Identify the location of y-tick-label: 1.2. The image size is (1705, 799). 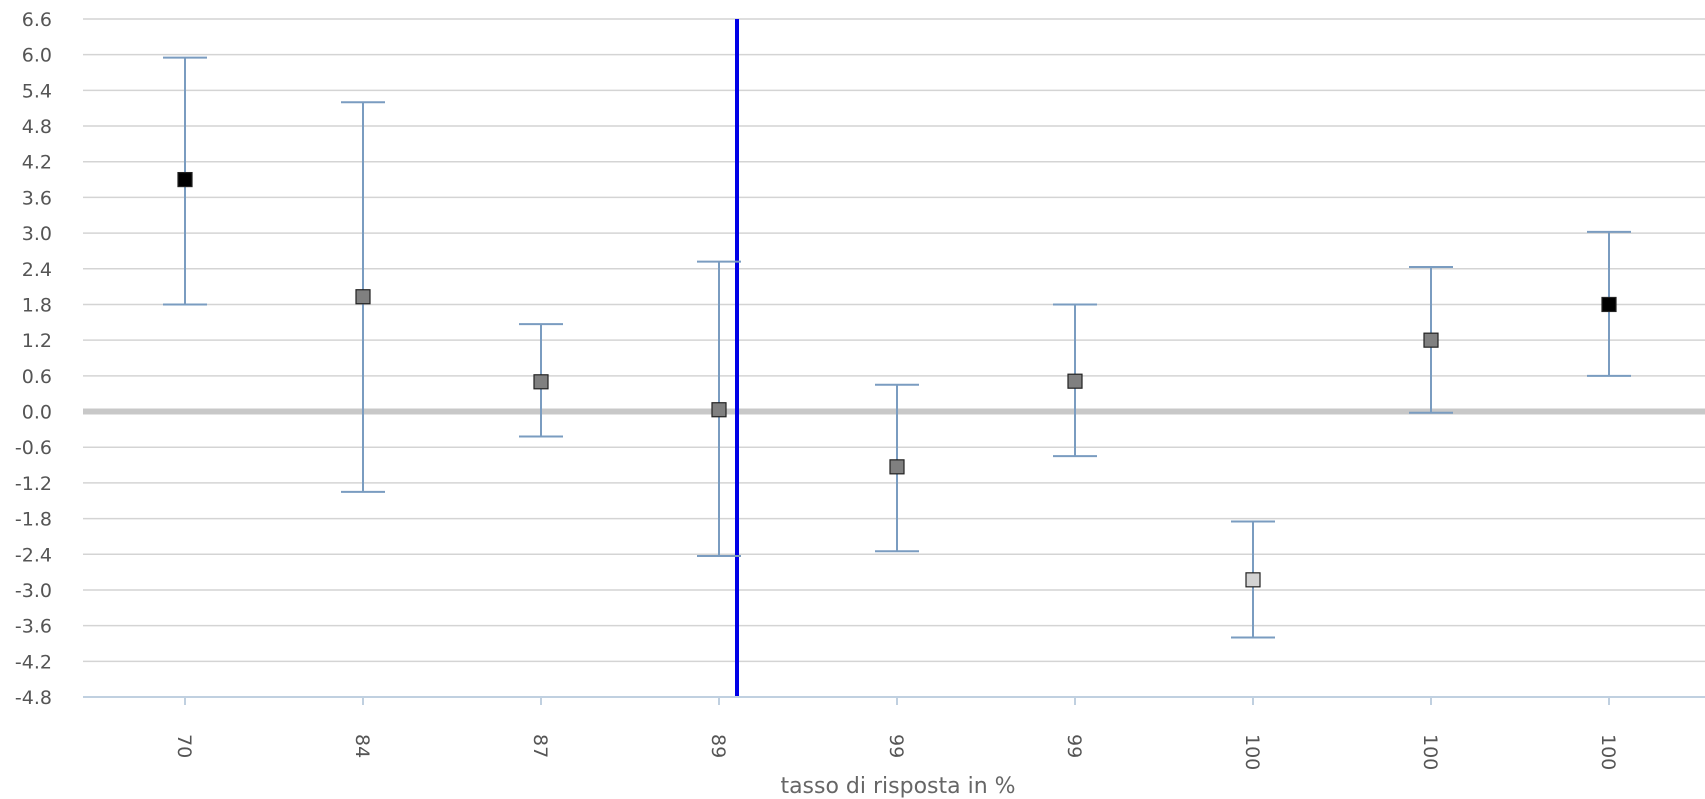
(37, 341).